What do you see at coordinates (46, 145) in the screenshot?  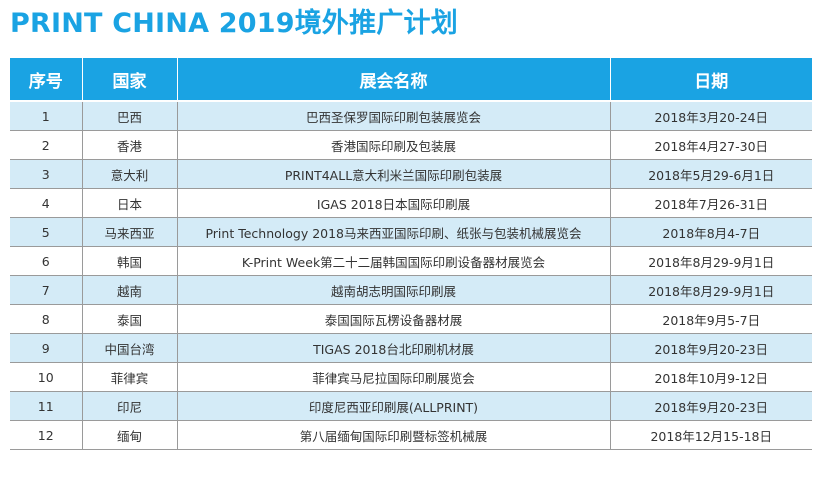 I see `row-number: 2` at bounding box center [46, 145].